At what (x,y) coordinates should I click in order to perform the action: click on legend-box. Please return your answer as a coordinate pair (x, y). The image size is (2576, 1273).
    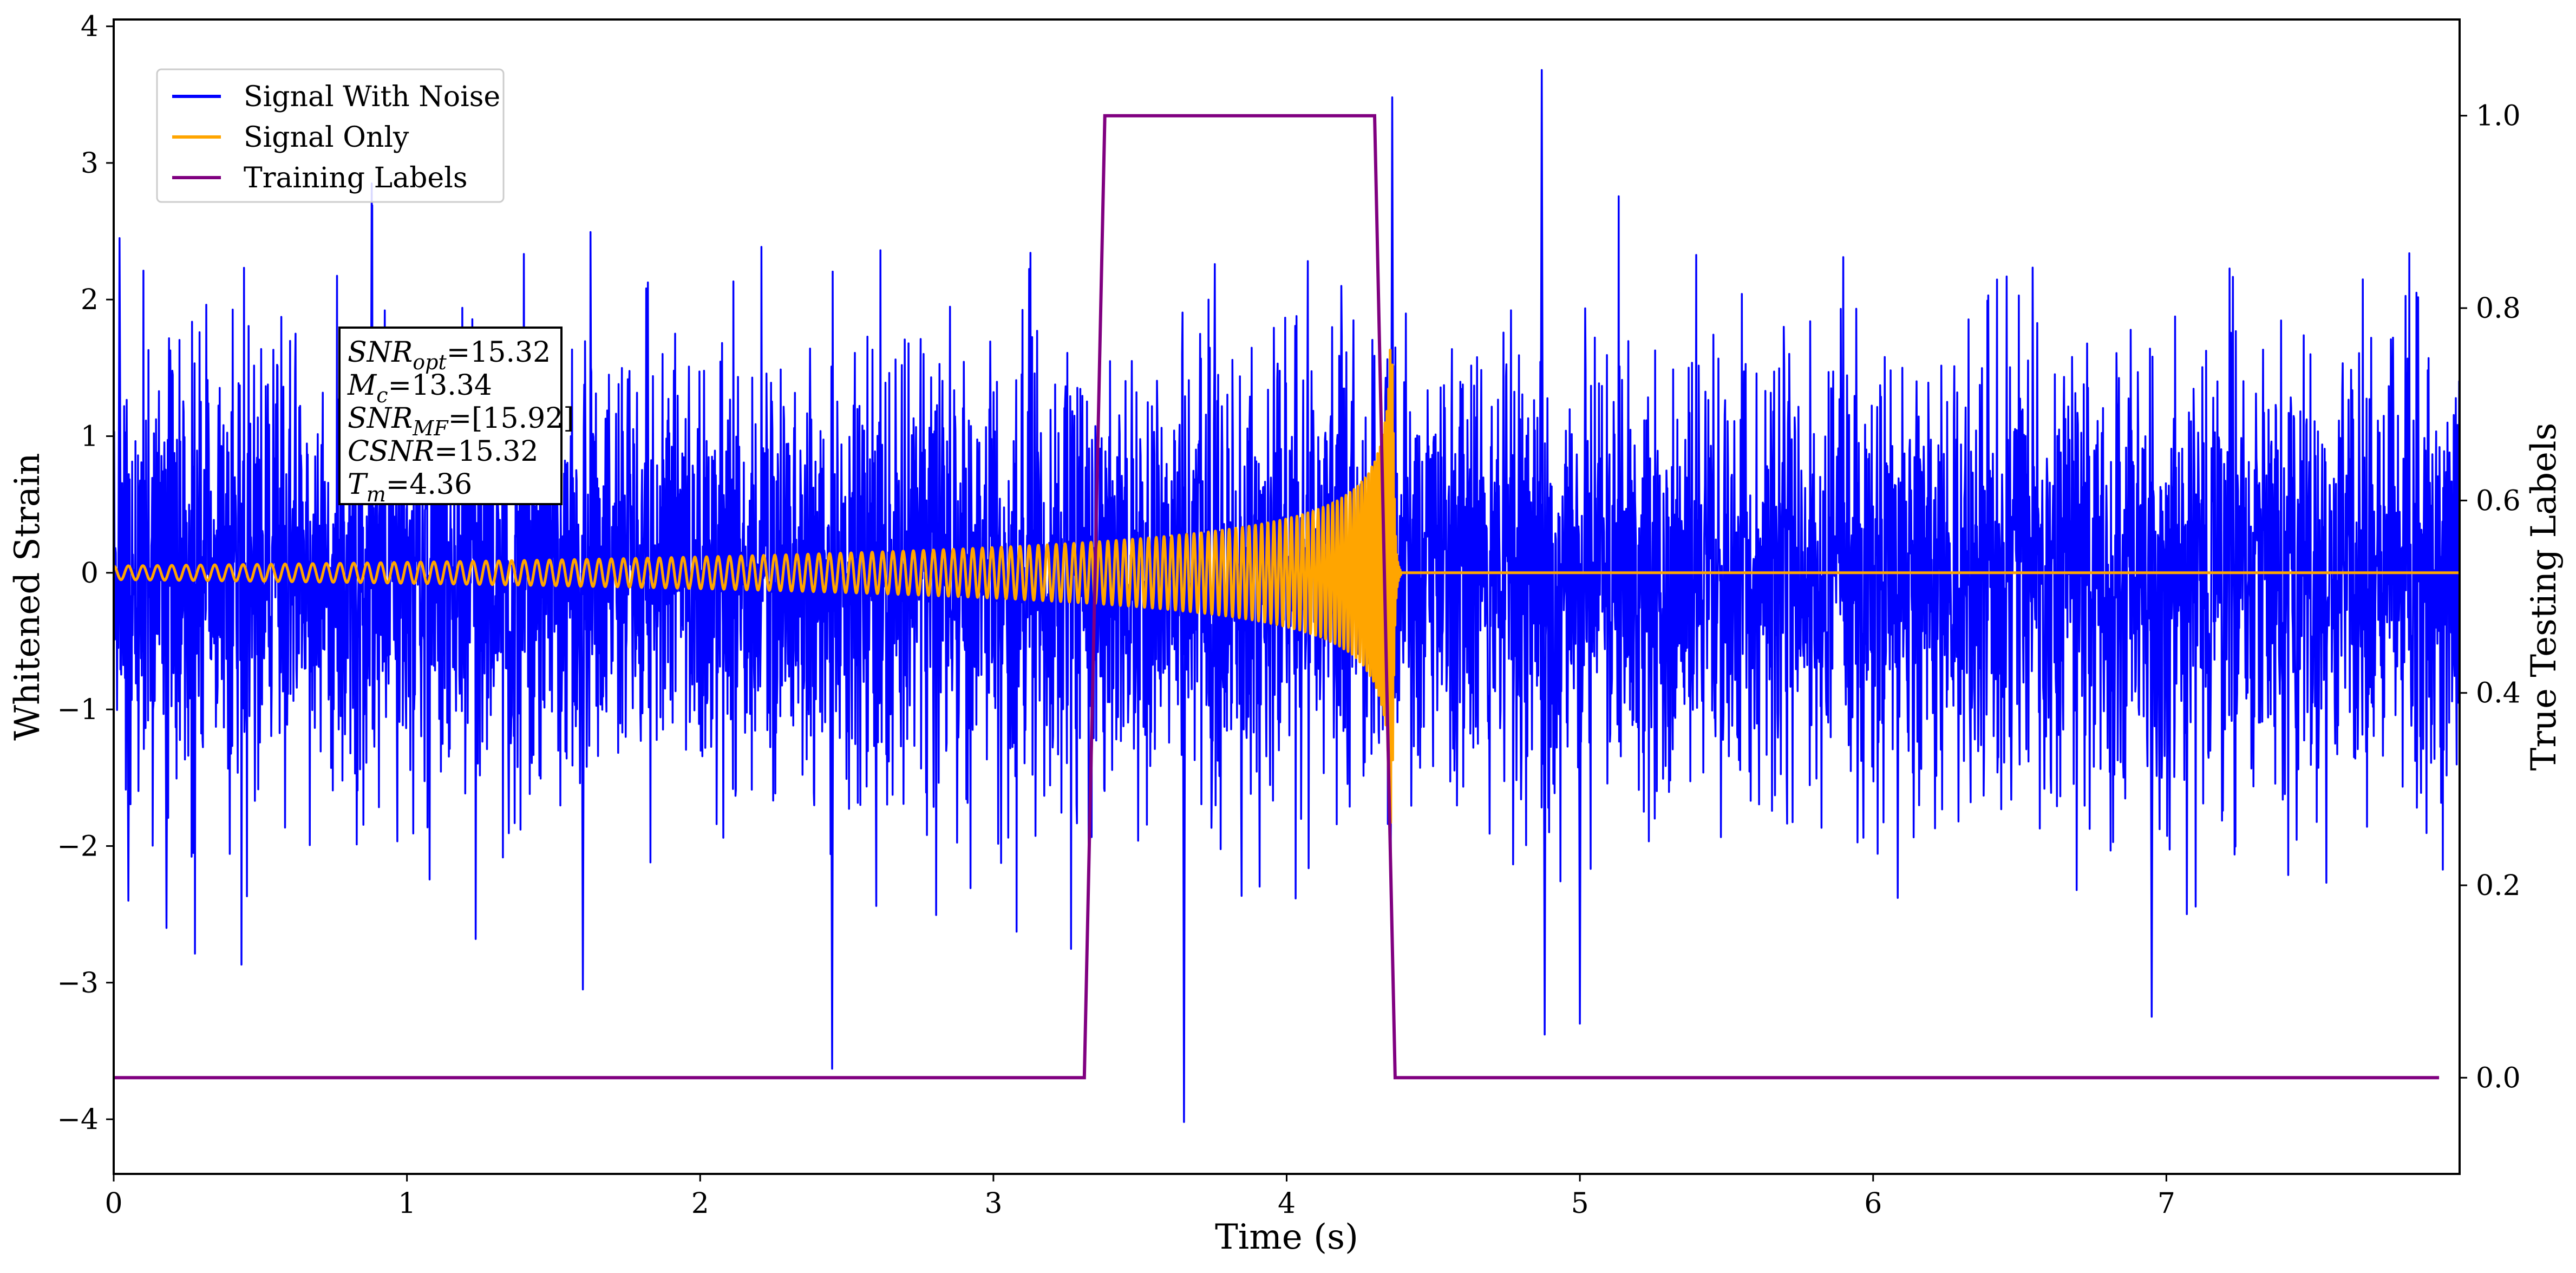
    Looking at the image, I should click on (331, 135).